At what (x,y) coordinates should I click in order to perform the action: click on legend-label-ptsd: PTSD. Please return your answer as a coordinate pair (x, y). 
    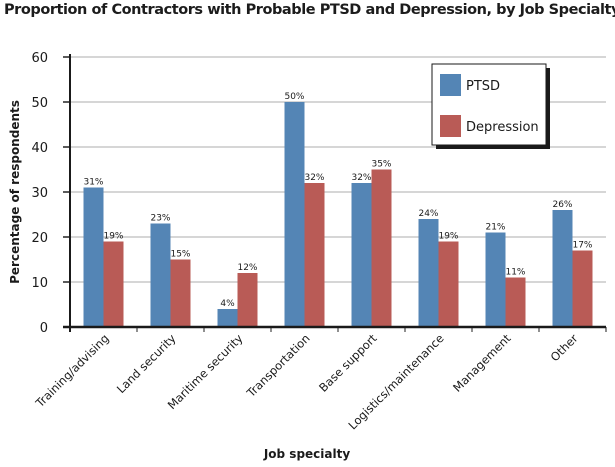
    Looking at the image, I should click on (483, 86).